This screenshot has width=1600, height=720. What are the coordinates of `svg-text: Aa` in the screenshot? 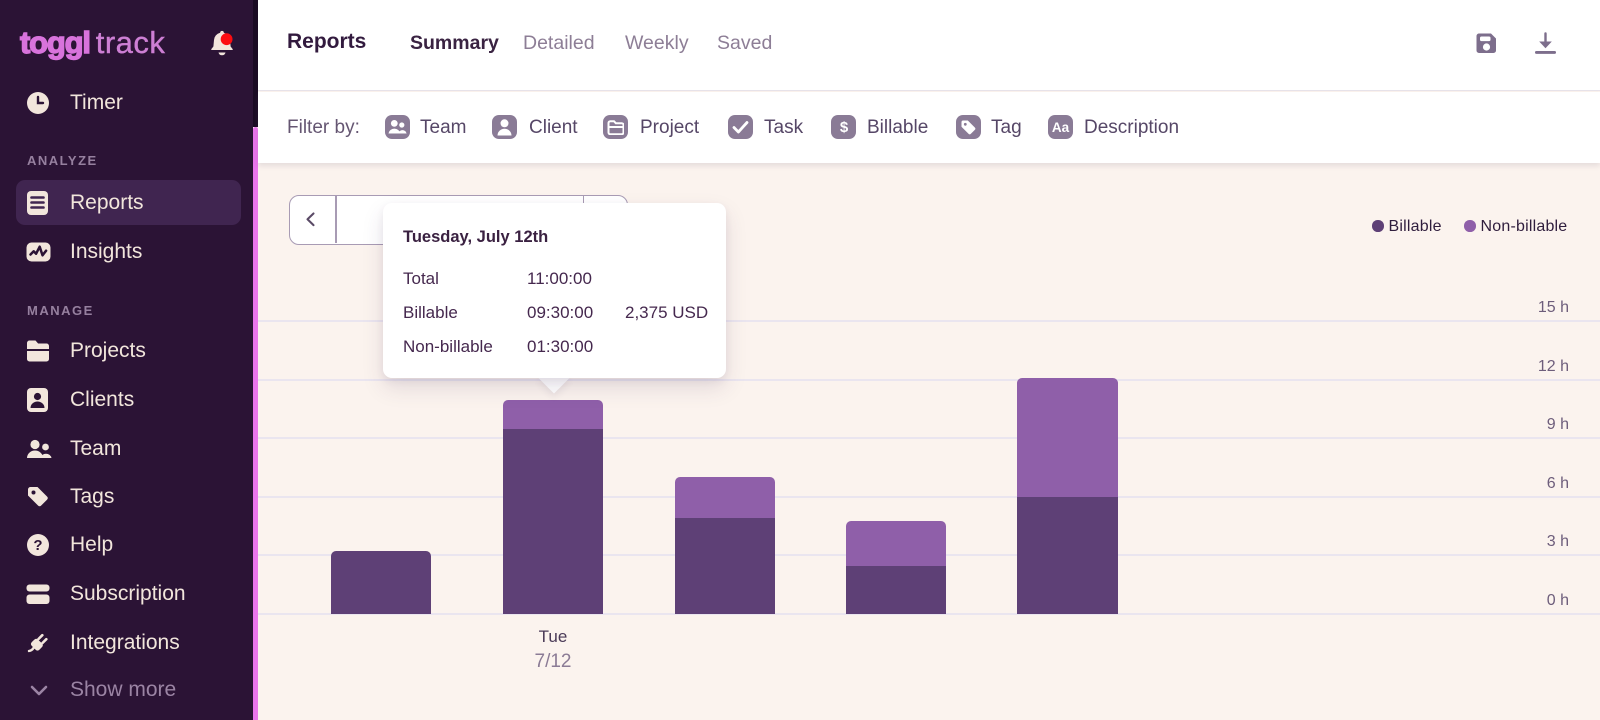 It's located at (1061, 127).